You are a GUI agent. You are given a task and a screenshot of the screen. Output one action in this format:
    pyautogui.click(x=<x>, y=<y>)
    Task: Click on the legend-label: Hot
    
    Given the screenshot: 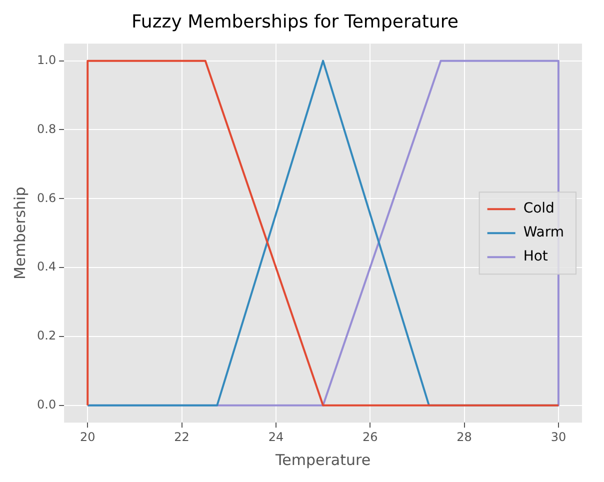 What is the action you would take?
    pyautogui.click(x=535, y=256)
    